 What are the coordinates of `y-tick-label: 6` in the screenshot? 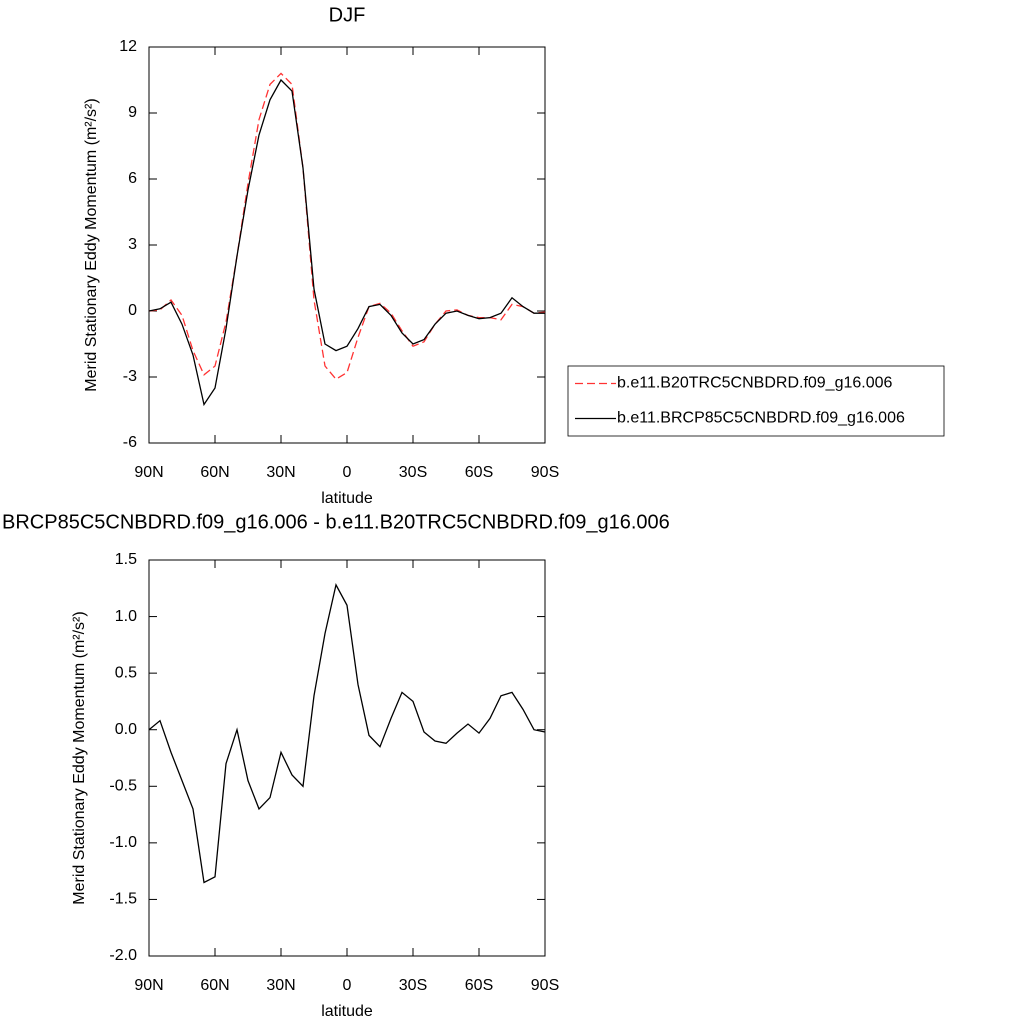 It's located at (132, 178).